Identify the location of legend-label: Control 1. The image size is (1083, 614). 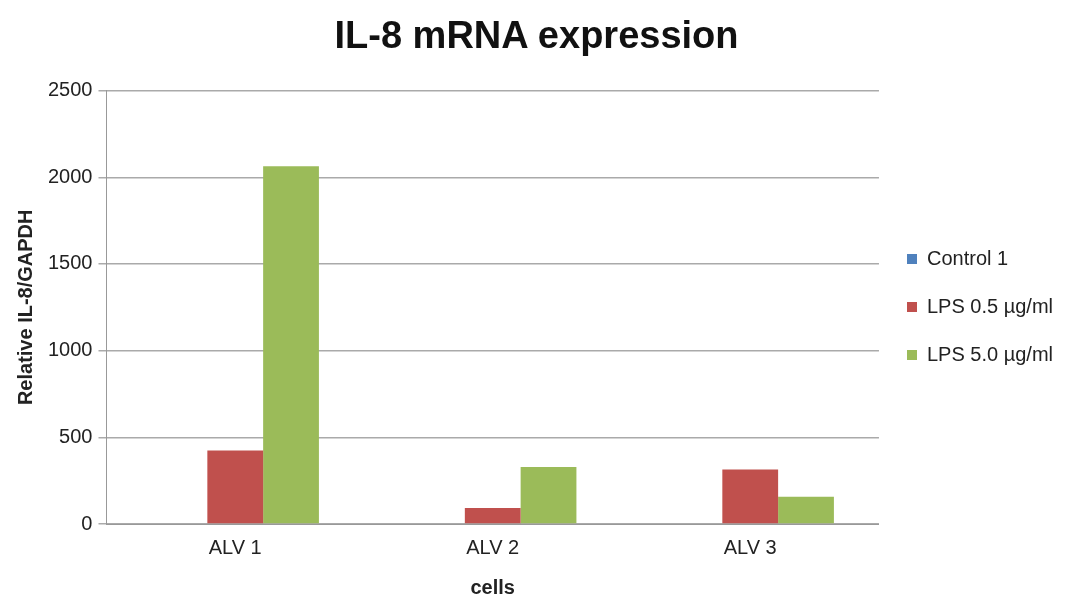
(967, 257).